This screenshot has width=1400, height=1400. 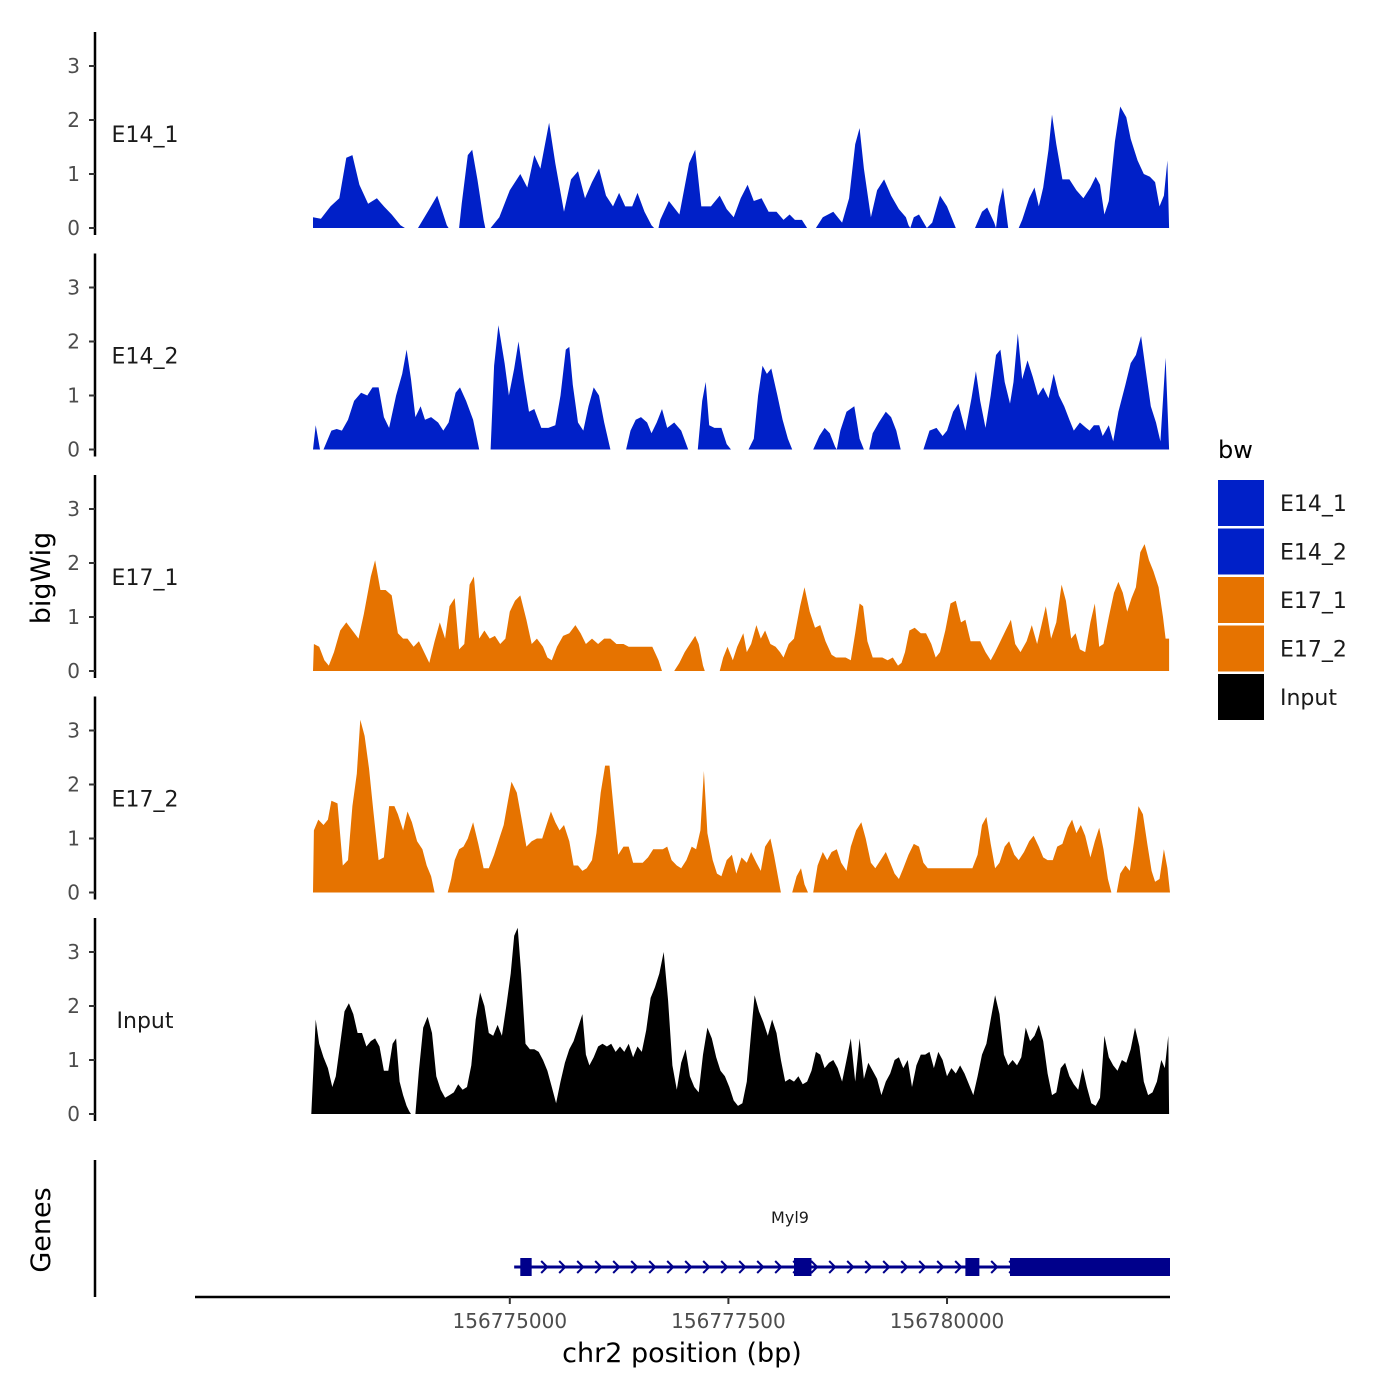 I want to click on legend-label: E17_1, so click(x=1313, y=601).